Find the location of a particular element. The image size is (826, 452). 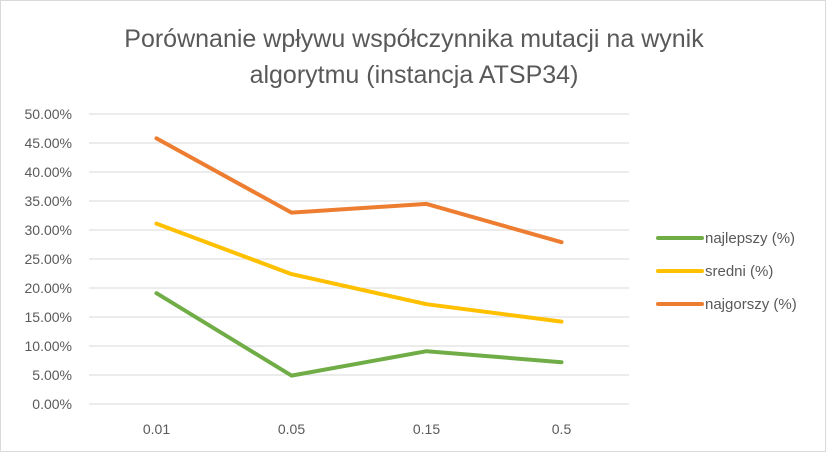

legend-label: sredni (%) is located at coordinates (739, 271).